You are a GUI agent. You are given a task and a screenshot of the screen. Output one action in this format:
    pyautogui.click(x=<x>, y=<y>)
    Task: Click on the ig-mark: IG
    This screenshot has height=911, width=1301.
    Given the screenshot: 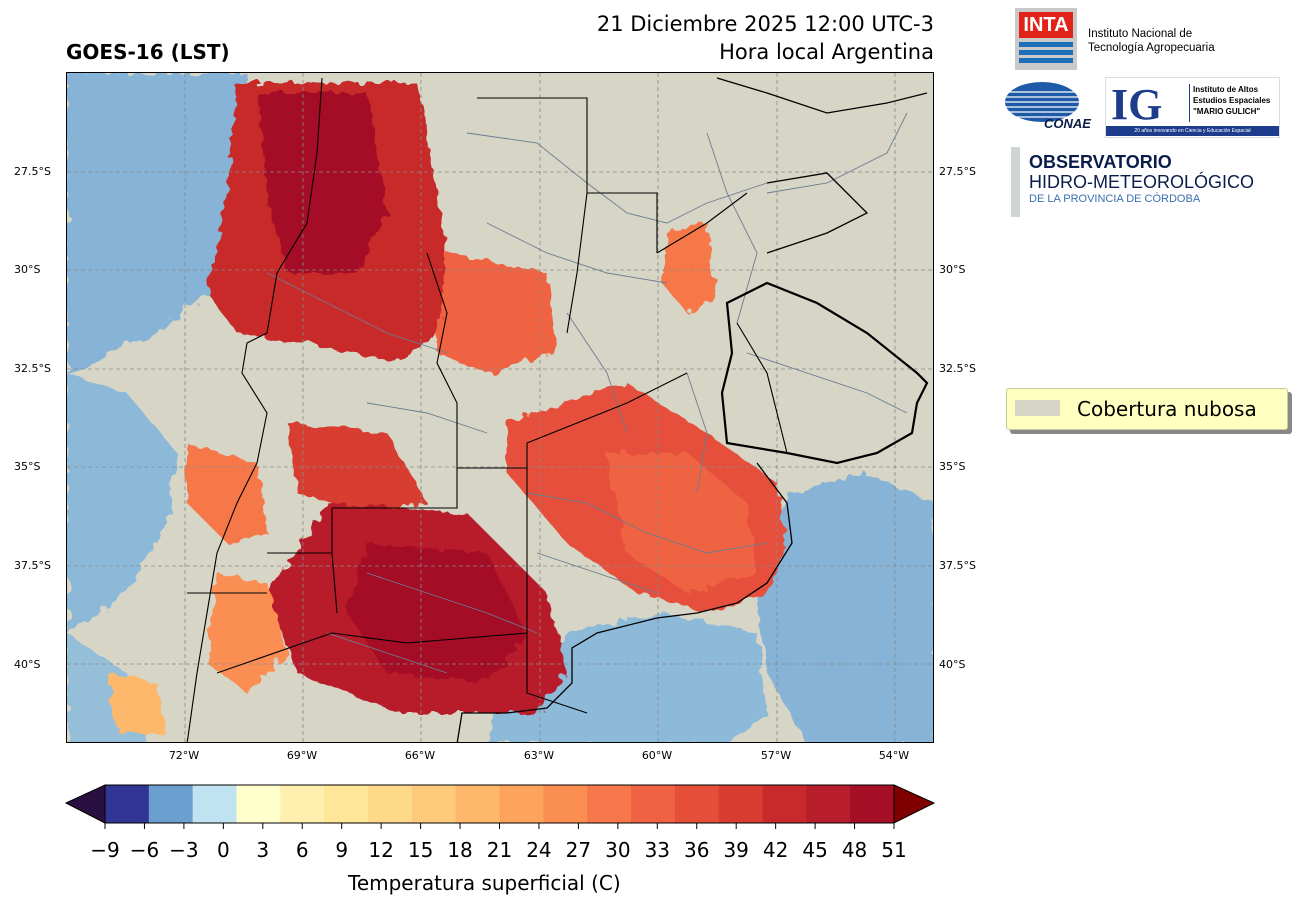 What is the action you would take?
    pyautogui.click(x=1137, y=104)
    